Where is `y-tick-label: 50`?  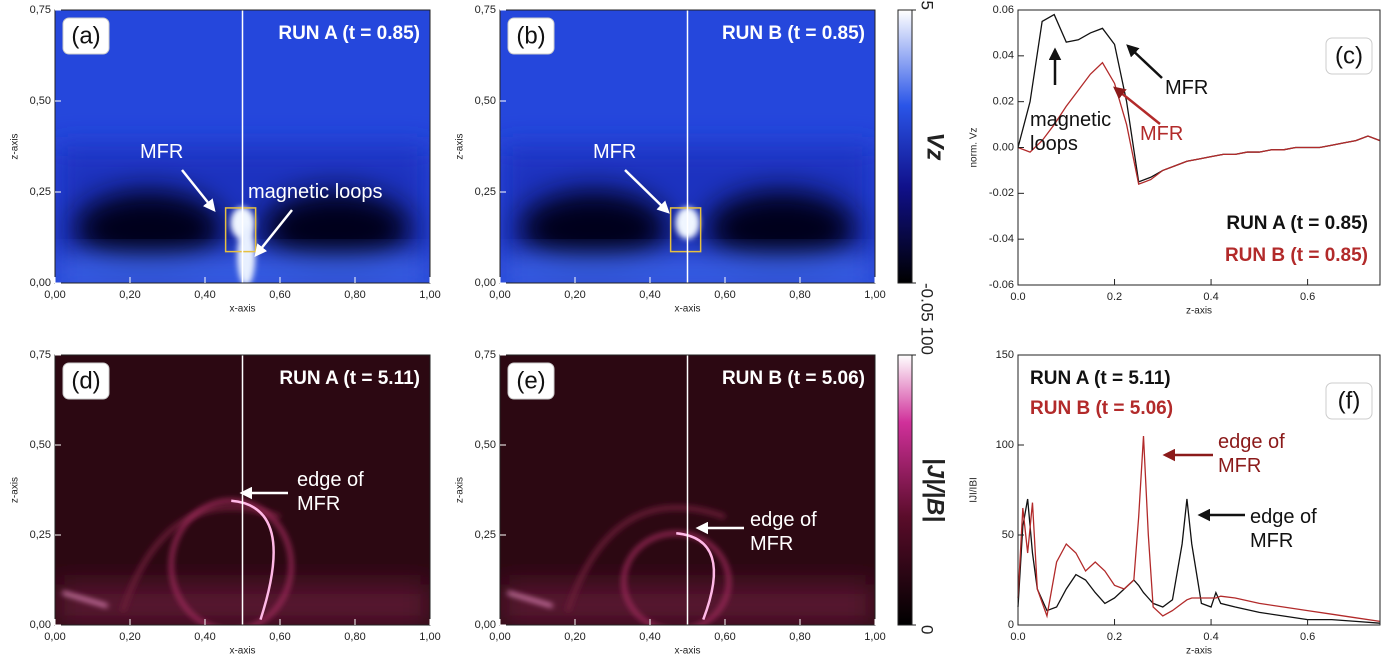
y-tick-label: 50 is located at coordinates (1008, 535).